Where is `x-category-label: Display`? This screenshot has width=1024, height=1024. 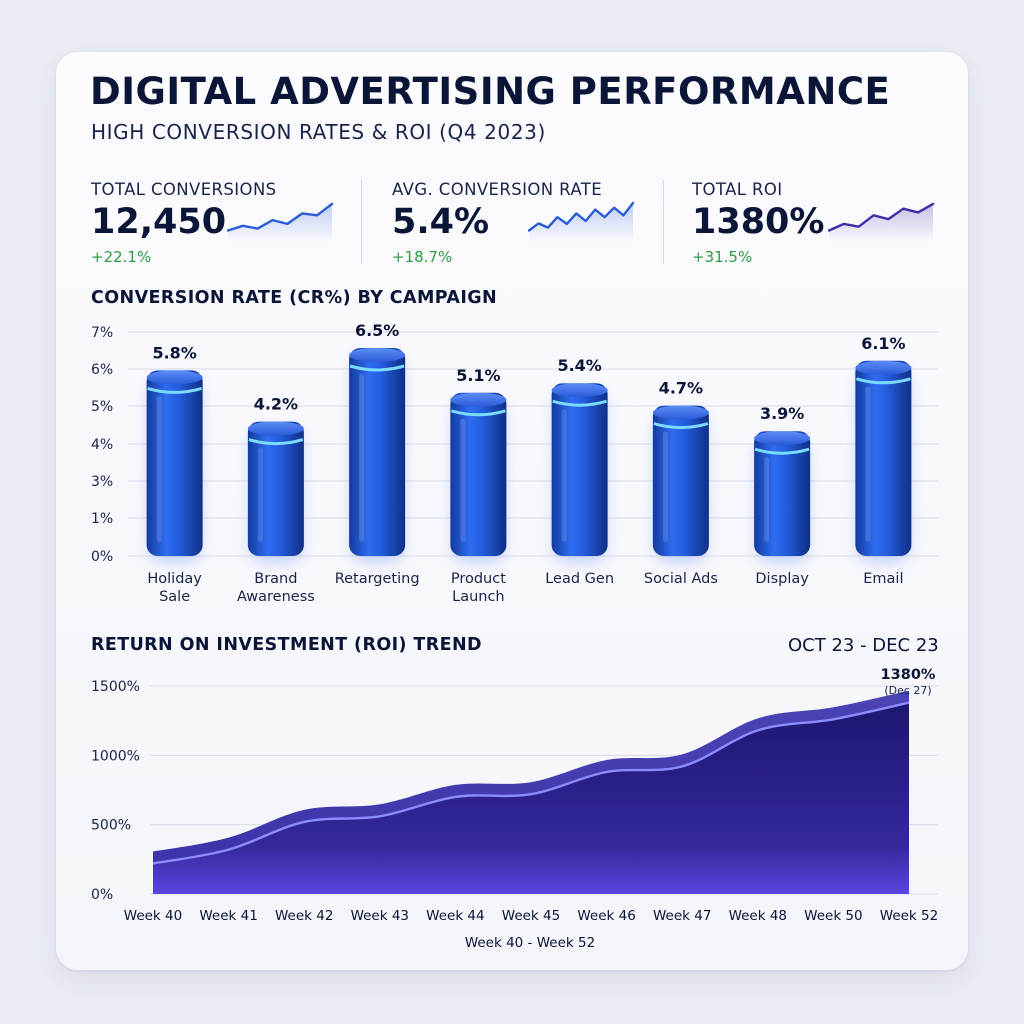 x-category-label: Display is located at coordinates (782, 579).